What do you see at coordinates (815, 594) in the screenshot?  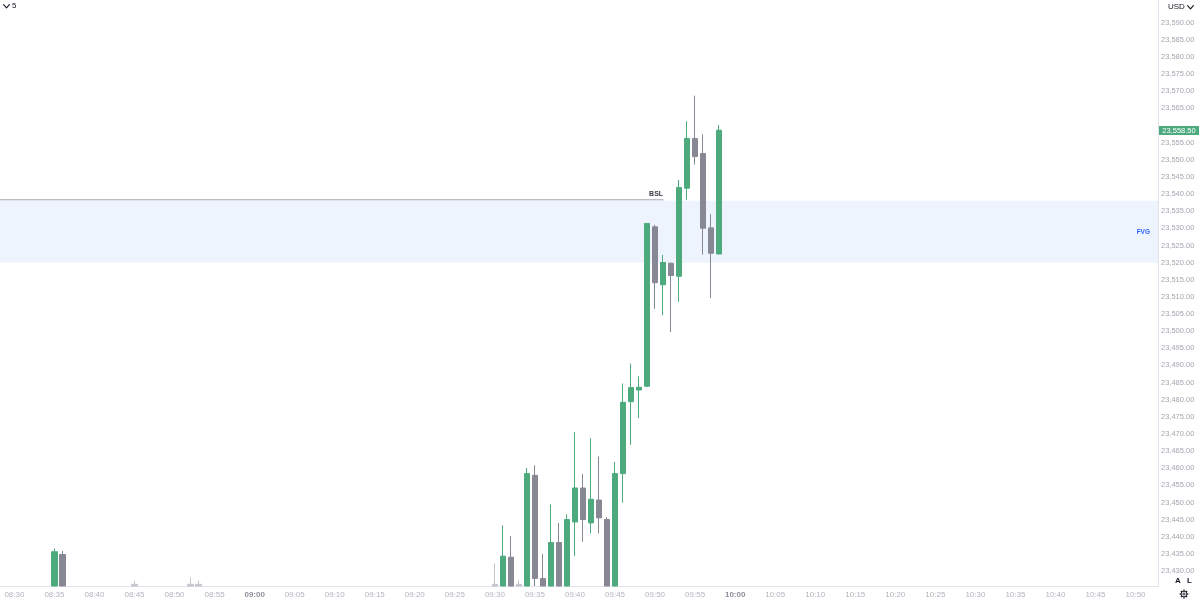 I see `x-tick-label: 10:10` at bounding box center [815, 594].